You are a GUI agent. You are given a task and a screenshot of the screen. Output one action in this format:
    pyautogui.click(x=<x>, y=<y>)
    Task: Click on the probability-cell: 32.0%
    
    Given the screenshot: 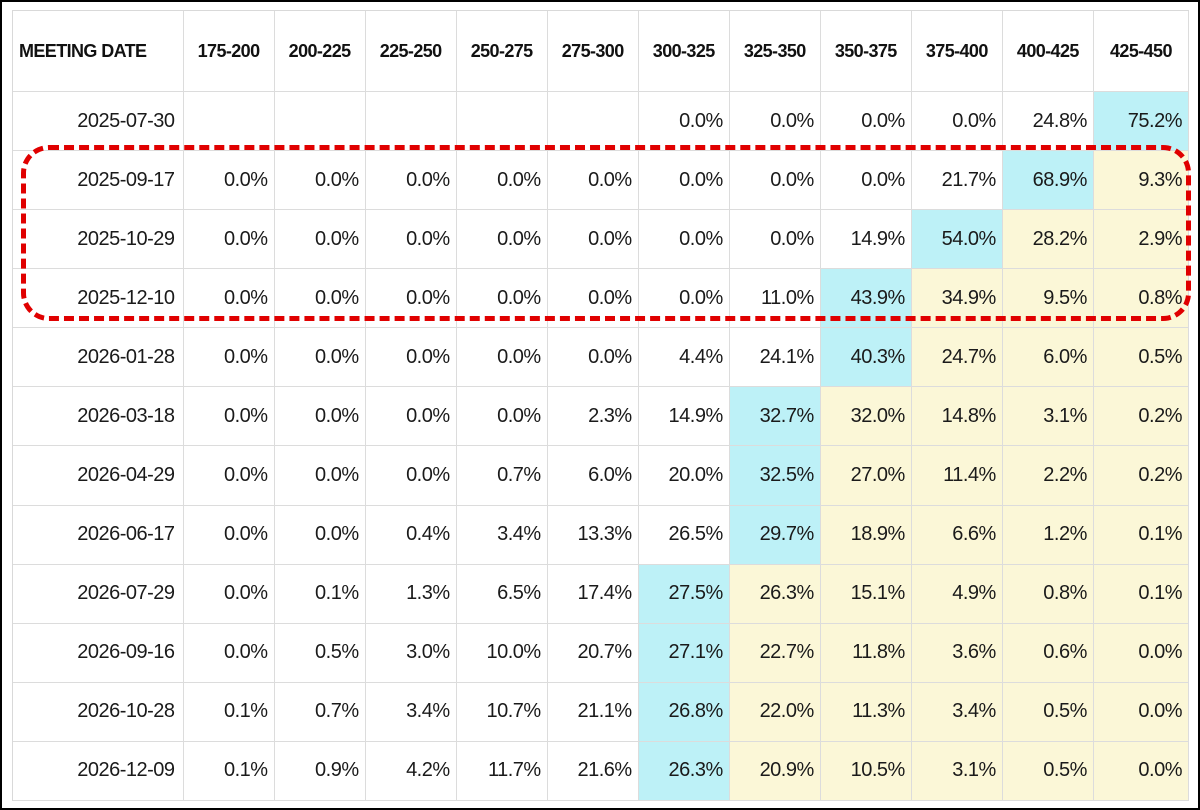 What is the action you would take?
    pyautogui.click(x=866, y=416)
    